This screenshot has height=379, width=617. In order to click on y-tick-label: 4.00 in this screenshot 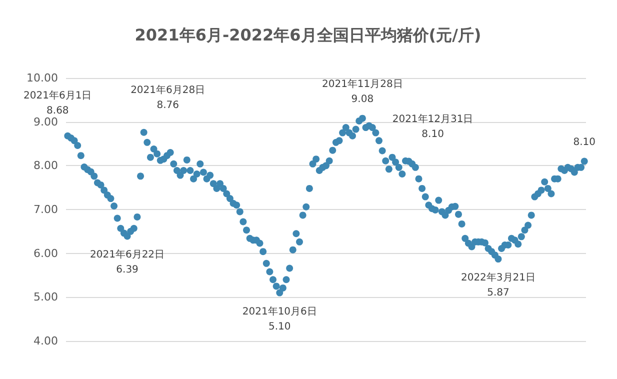, I will do `click(46, 341)`.